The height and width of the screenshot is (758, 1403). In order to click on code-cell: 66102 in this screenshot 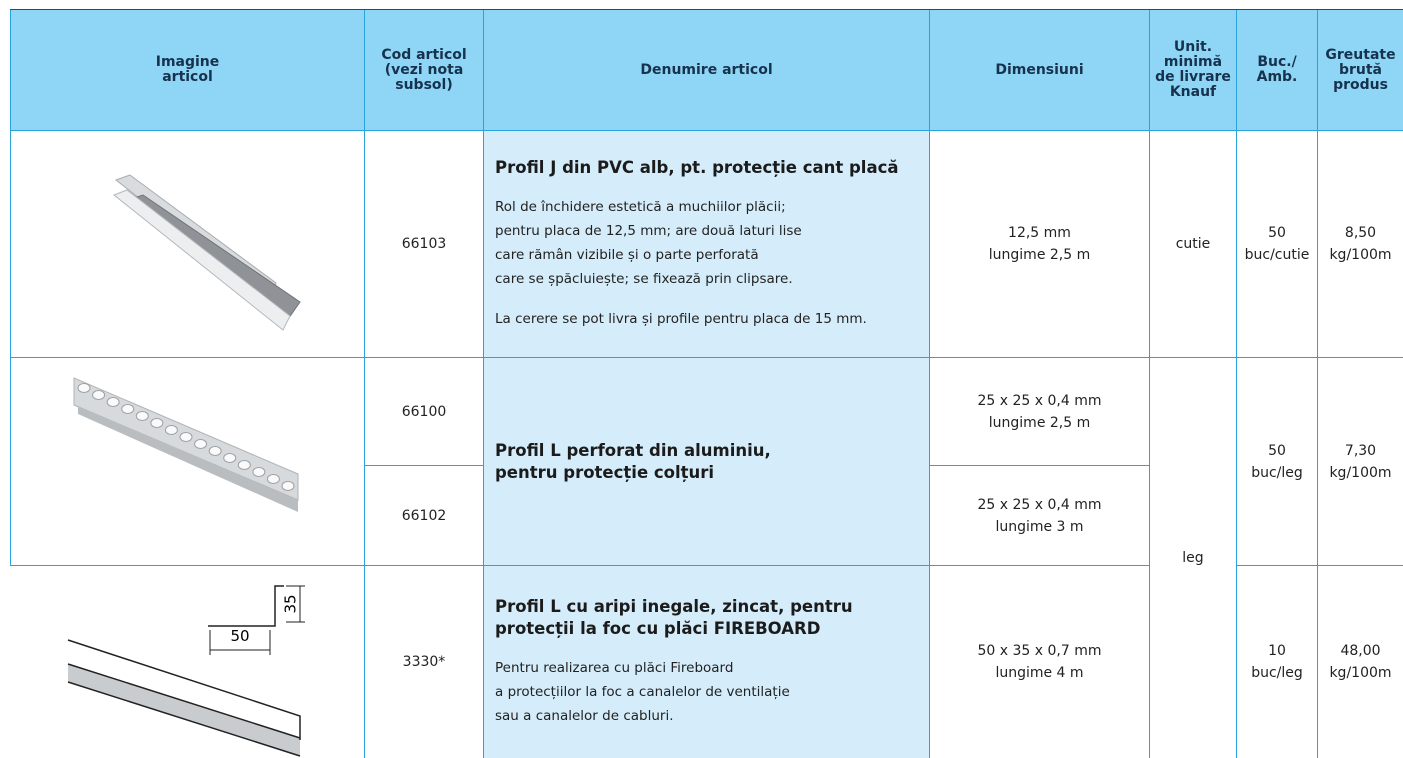, I will do `click(424, 516)`.